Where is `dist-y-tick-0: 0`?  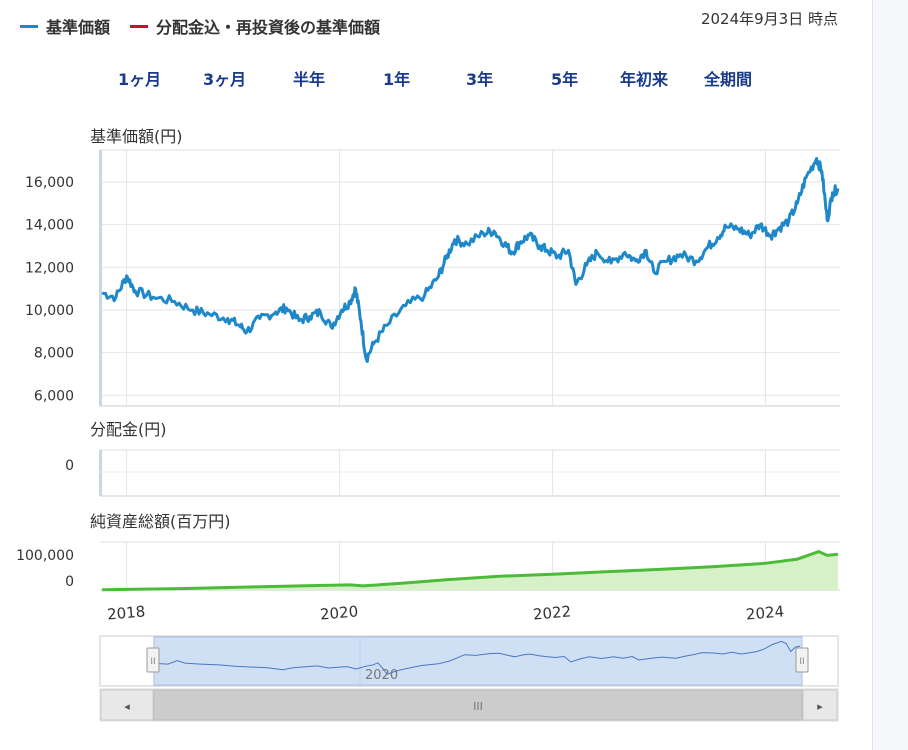
dist-y-tick-0: 0 is located at coordinates (69, 466).